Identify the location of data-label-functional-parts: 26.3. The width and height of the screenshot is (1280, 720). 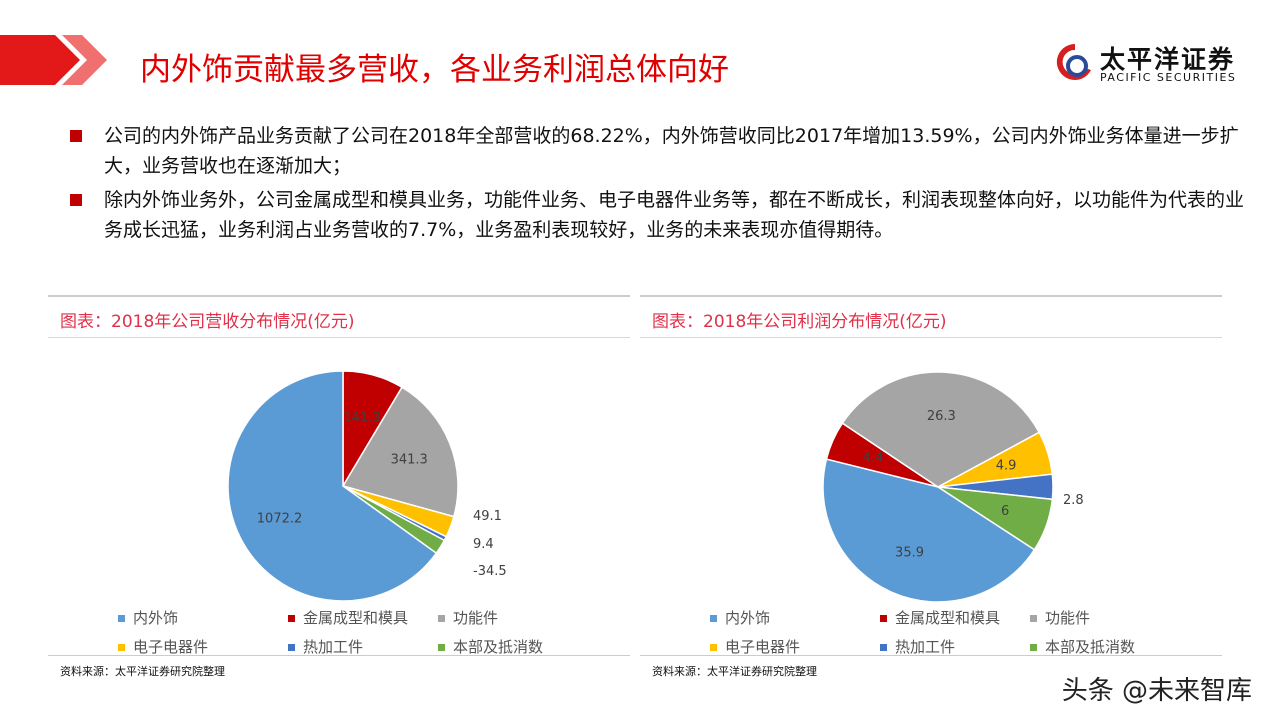
(941, 416).